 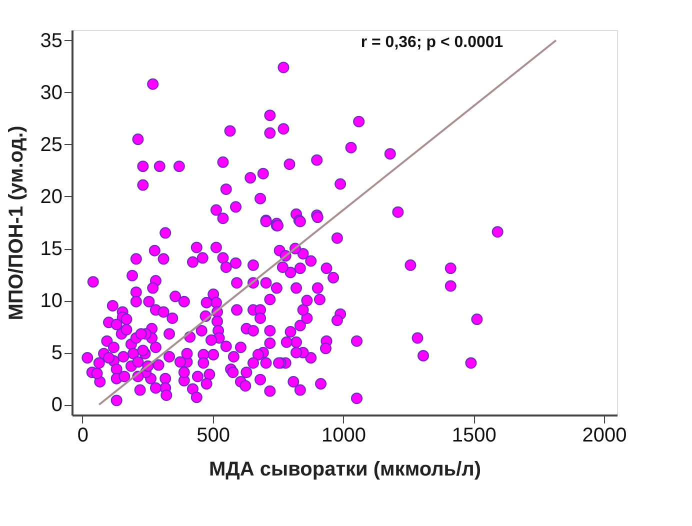 What do you see at coordinates (213, 435) in the screenshot?
I see `x-tick-label: 500` at bounding box center [213, 435].